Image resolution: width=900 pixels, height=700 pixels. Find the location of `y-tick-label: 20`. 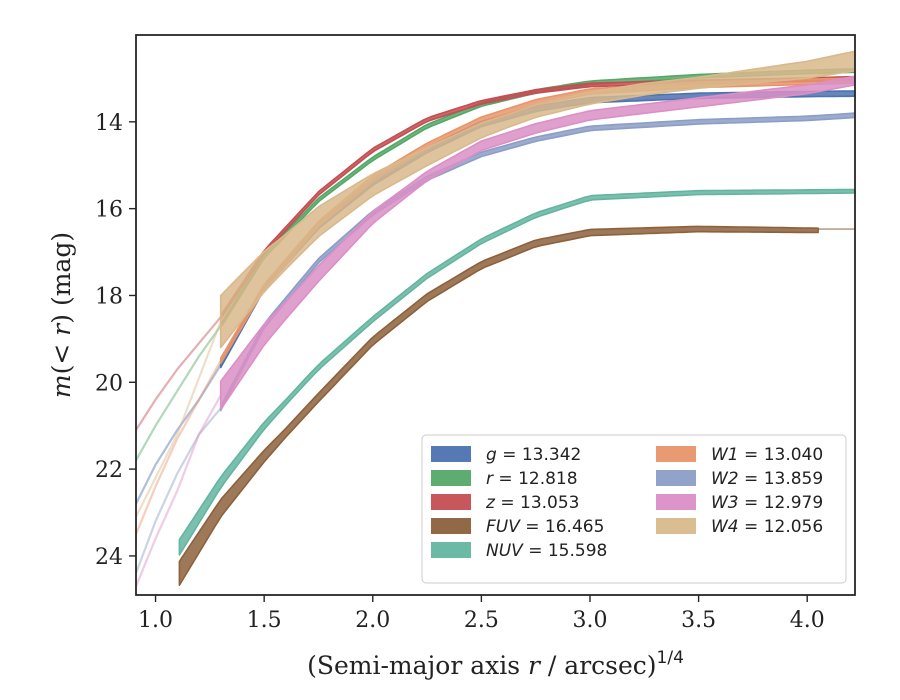

y-tick-label: 20 is located at coordinates (109, 383).